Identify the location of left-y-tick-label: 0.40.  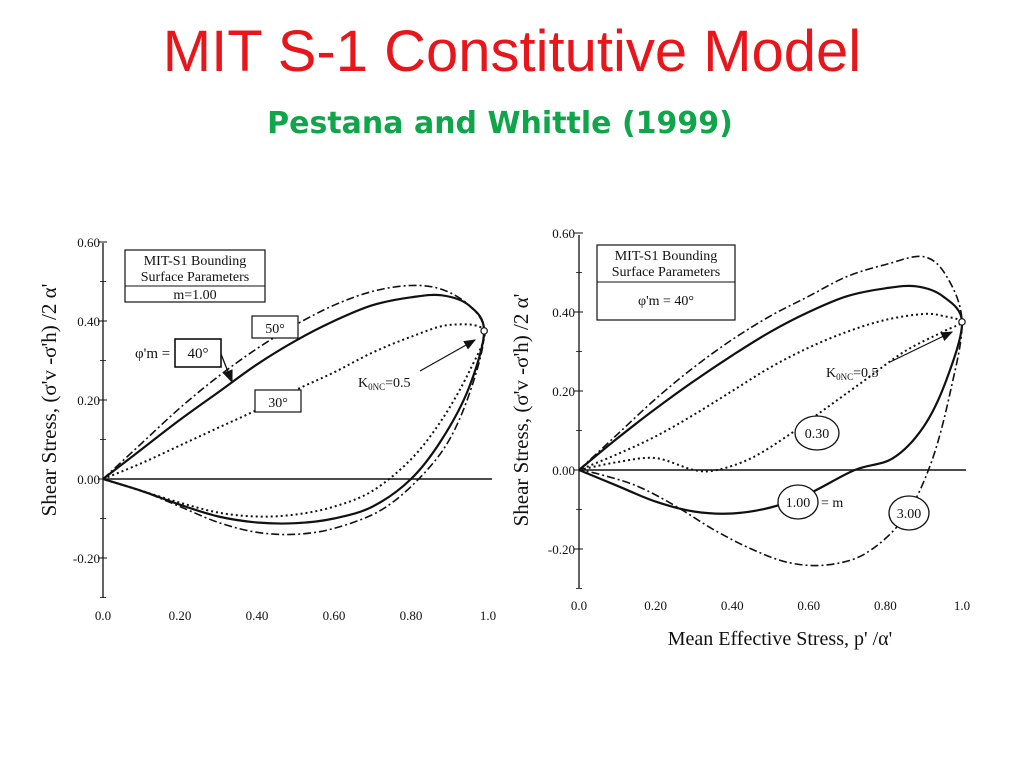
(88, 321).